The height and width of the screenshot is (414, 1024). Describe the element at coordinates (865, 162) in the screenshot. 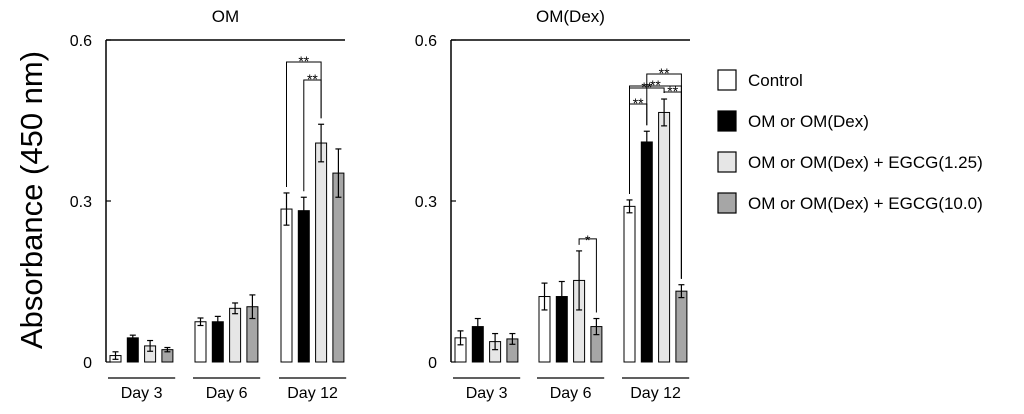

I see `legend-label: OM or OM(Dex) + EGCG(1.25)` at that location.